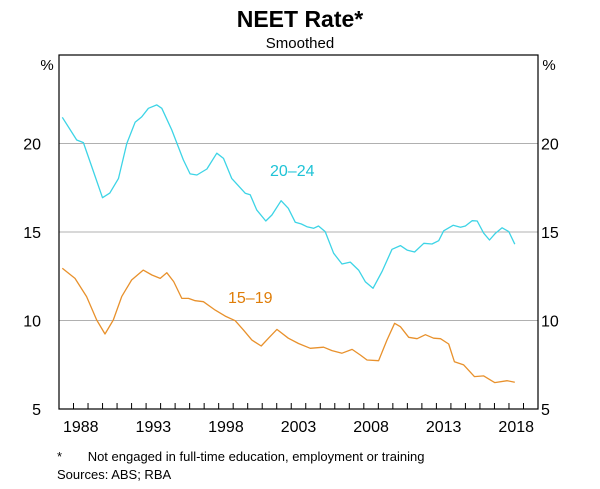  What do you see at coordinates (226, 427) in the screenshot?
I see `x-tick-label: 1998` at bounding box center [226, 427].